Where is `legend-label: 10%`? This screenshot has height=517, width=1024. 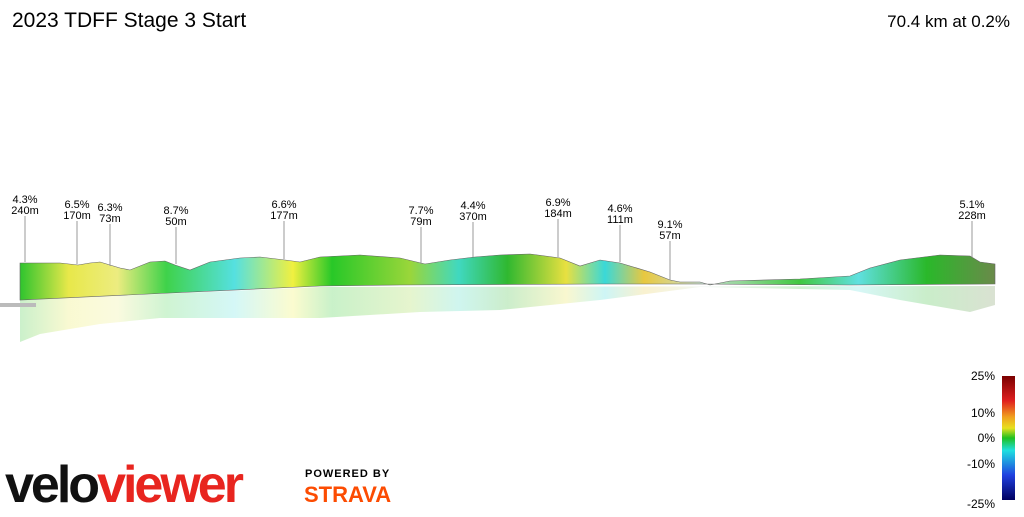 legend-label: 10% is located at coordinates (983, 413).